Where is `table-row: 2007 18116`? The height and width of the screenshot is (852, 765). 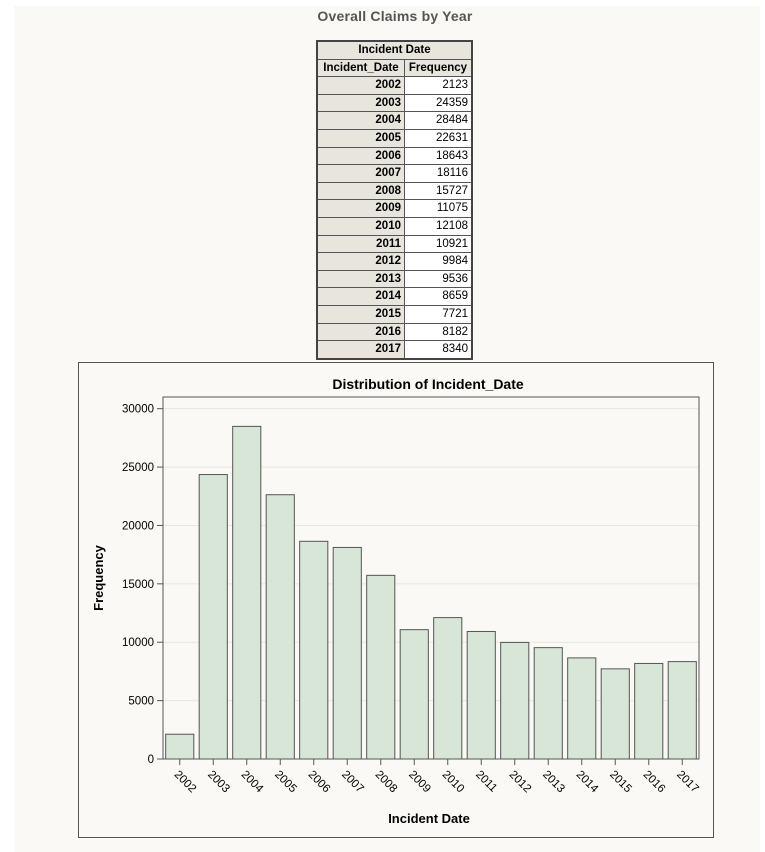 table-row: 2007 18116 is located at coordinates (394, 173).